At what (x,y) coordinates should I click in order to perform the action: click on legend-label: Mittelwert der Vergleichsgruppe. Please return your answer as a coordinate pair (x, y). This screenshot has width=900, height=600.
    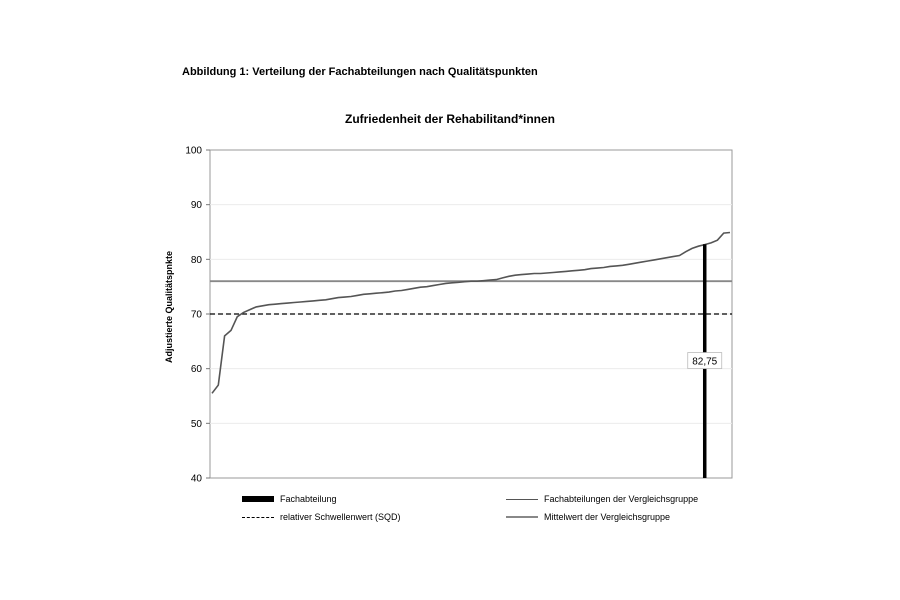
    Looking at the image, I should click on (607, 517).